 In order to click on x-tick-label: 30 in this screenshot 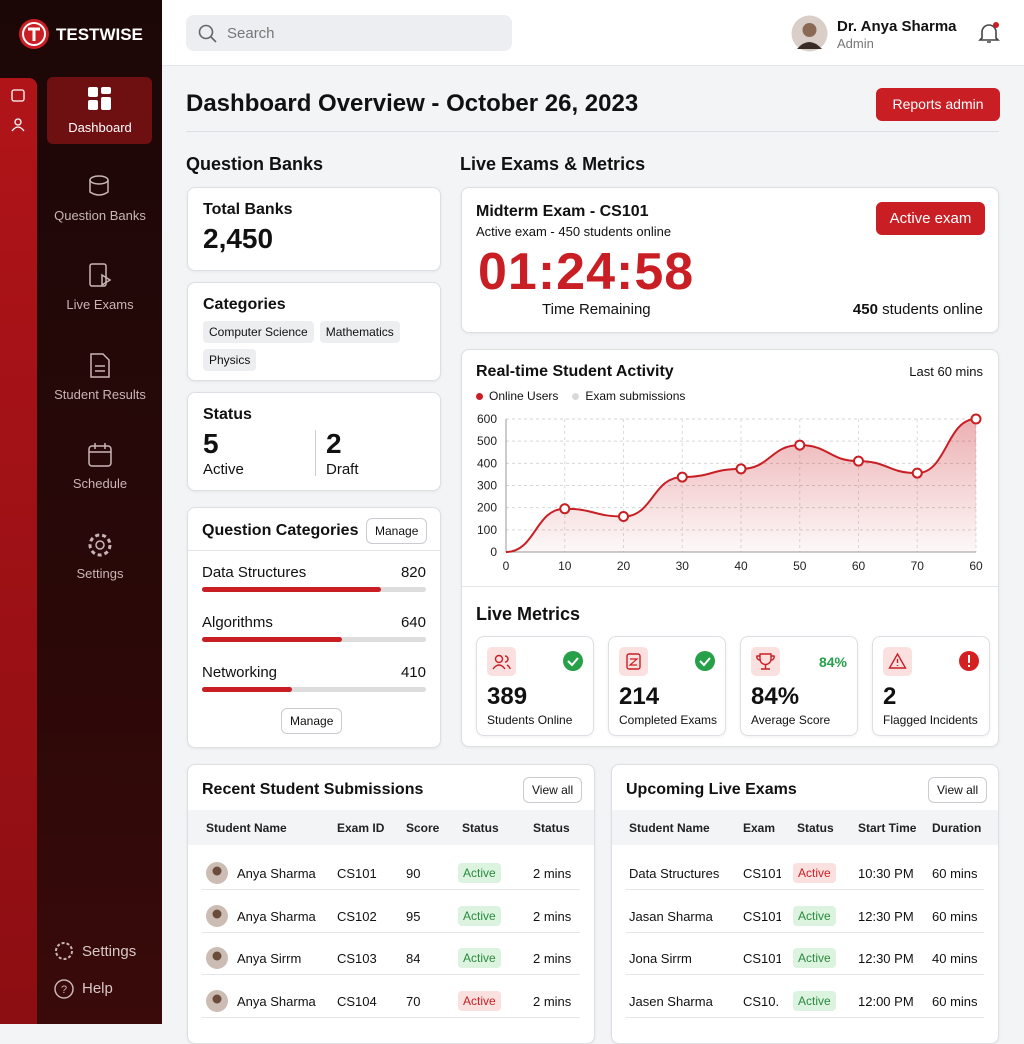, I will do `click(683, 566)`.